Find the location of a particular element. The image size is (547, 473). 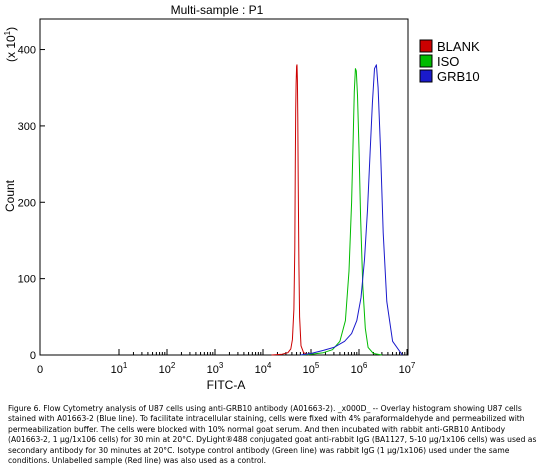

y-tick-label: 100 is located at coordinates (27, 280).